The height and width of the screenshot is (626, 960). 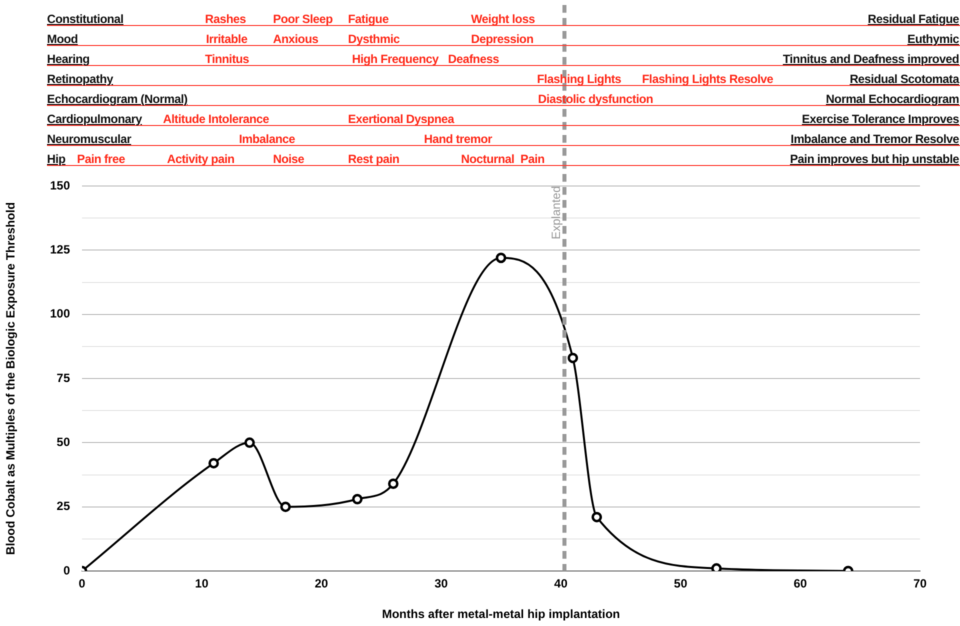 I want to click on x-tick-label: 20, so click(x=321, y=583).